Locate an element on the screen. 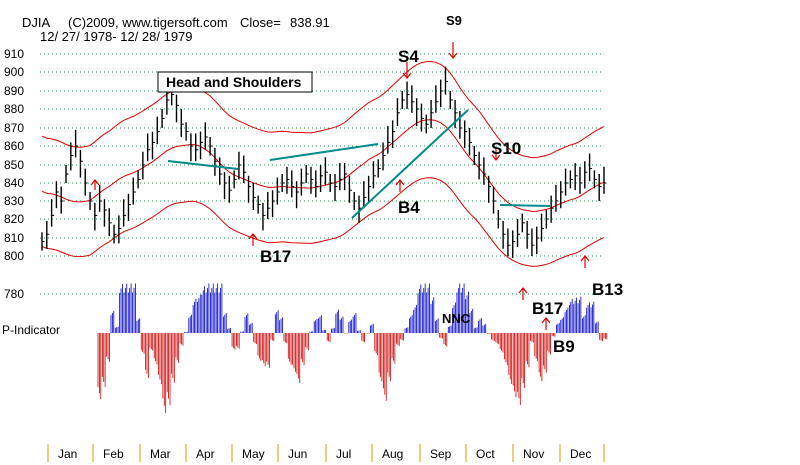  signal-s9-label: S9 is located at coordinates (454, 20).